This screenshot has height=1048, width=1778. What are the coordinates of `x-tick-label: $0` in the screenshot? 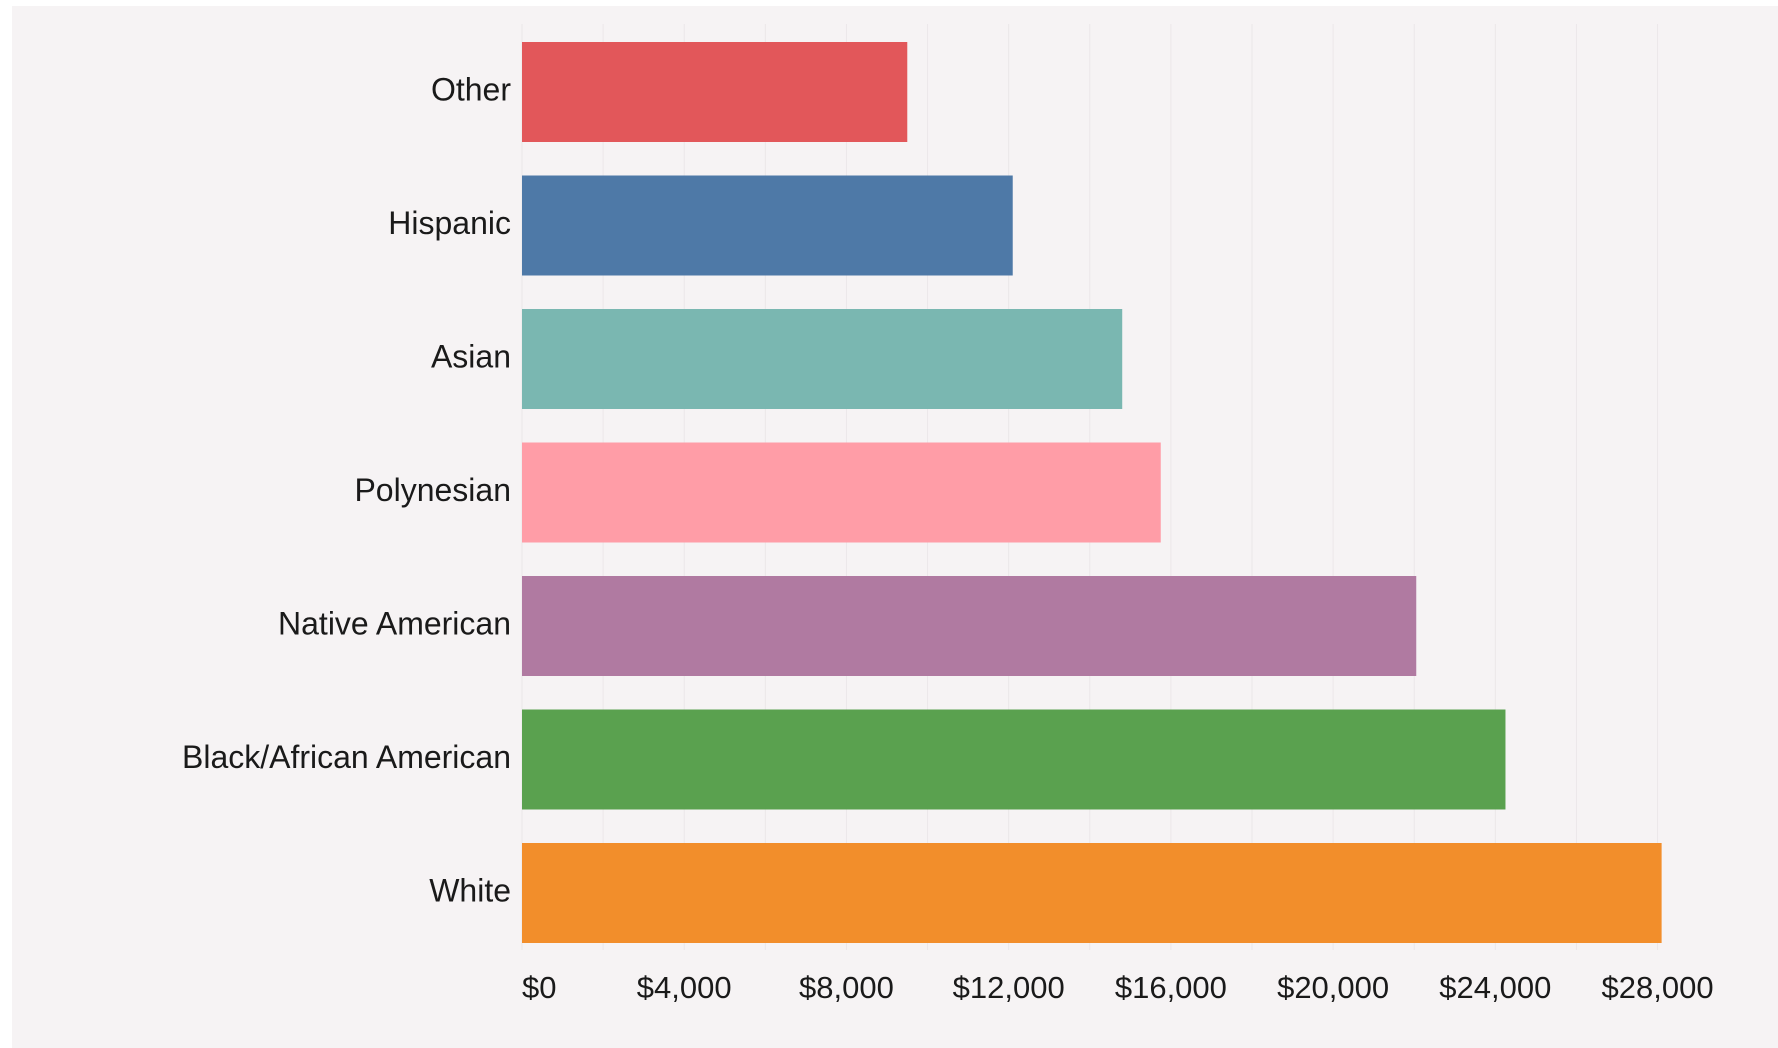 It's located at (539, 987).